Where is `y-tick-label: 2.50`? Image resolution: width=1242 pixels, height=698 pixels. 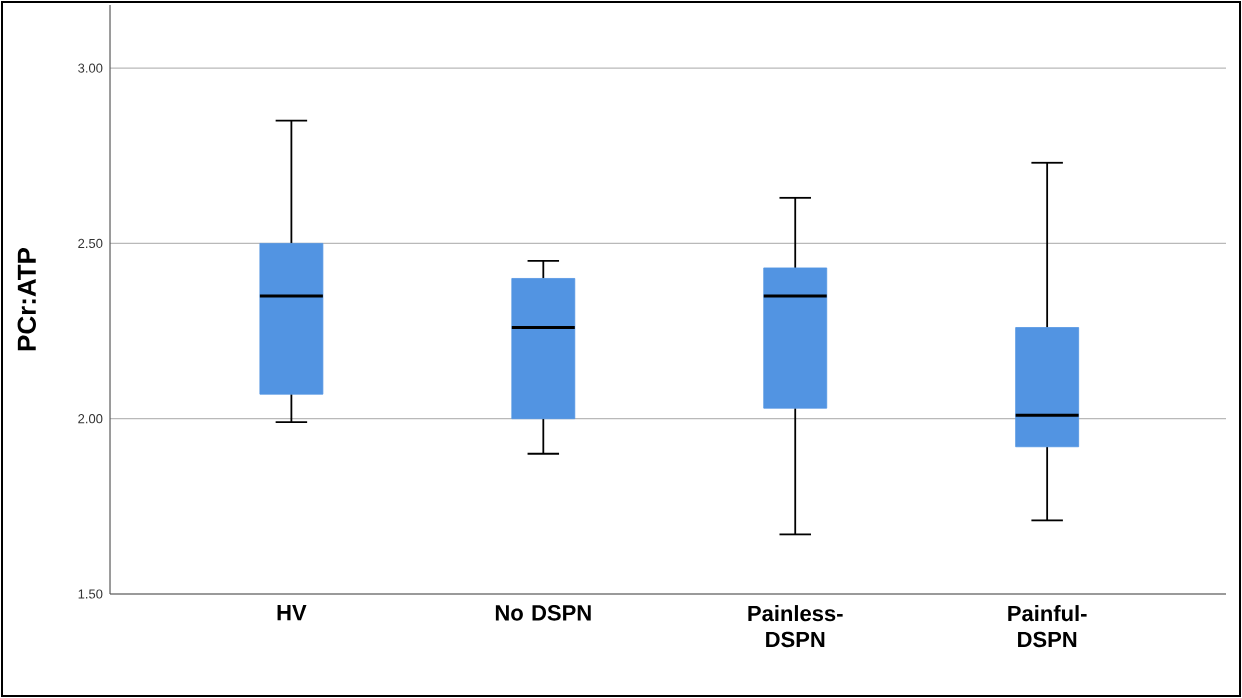
y-tick-label: 2.50 is located at coordinates (90, 243).